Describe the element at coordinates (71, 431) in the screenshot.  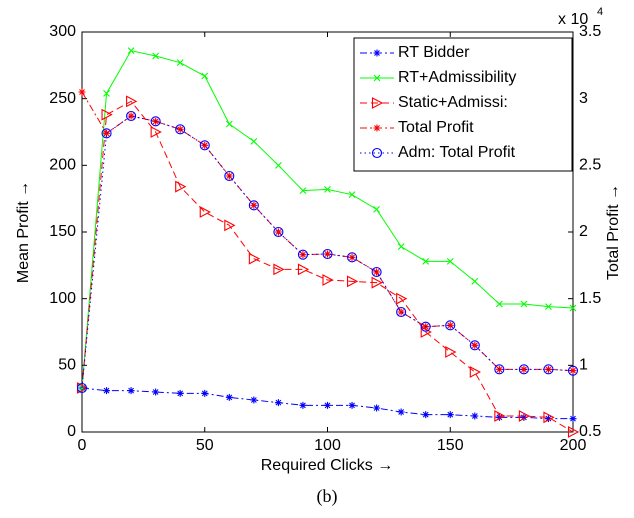
I see `y-tick-label: 0` at that location.